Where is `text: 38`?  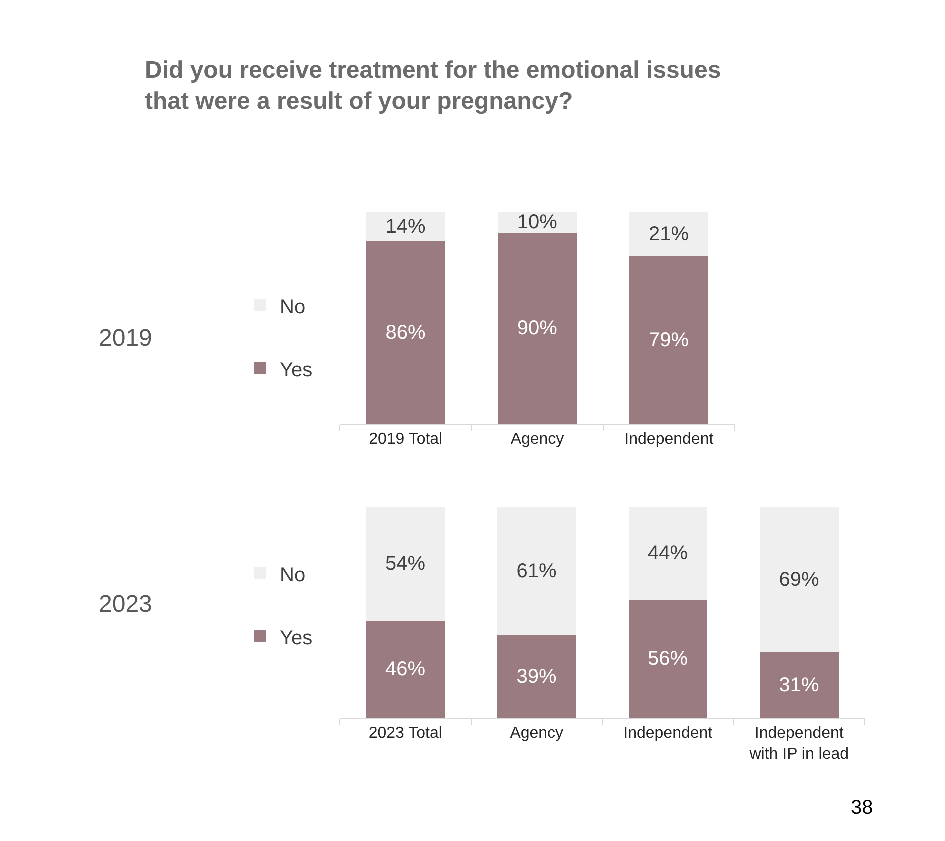 text: 38 is located at coordinates (862, 808).